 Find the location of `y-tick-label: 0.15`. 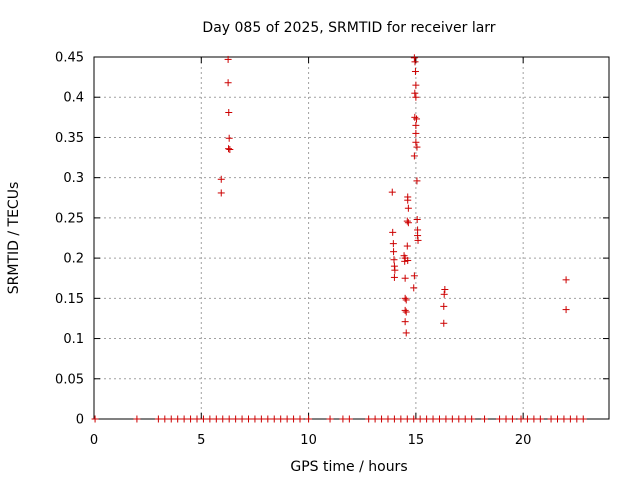

y-tick-label: 0.15 is located at coordinates (69, 299).